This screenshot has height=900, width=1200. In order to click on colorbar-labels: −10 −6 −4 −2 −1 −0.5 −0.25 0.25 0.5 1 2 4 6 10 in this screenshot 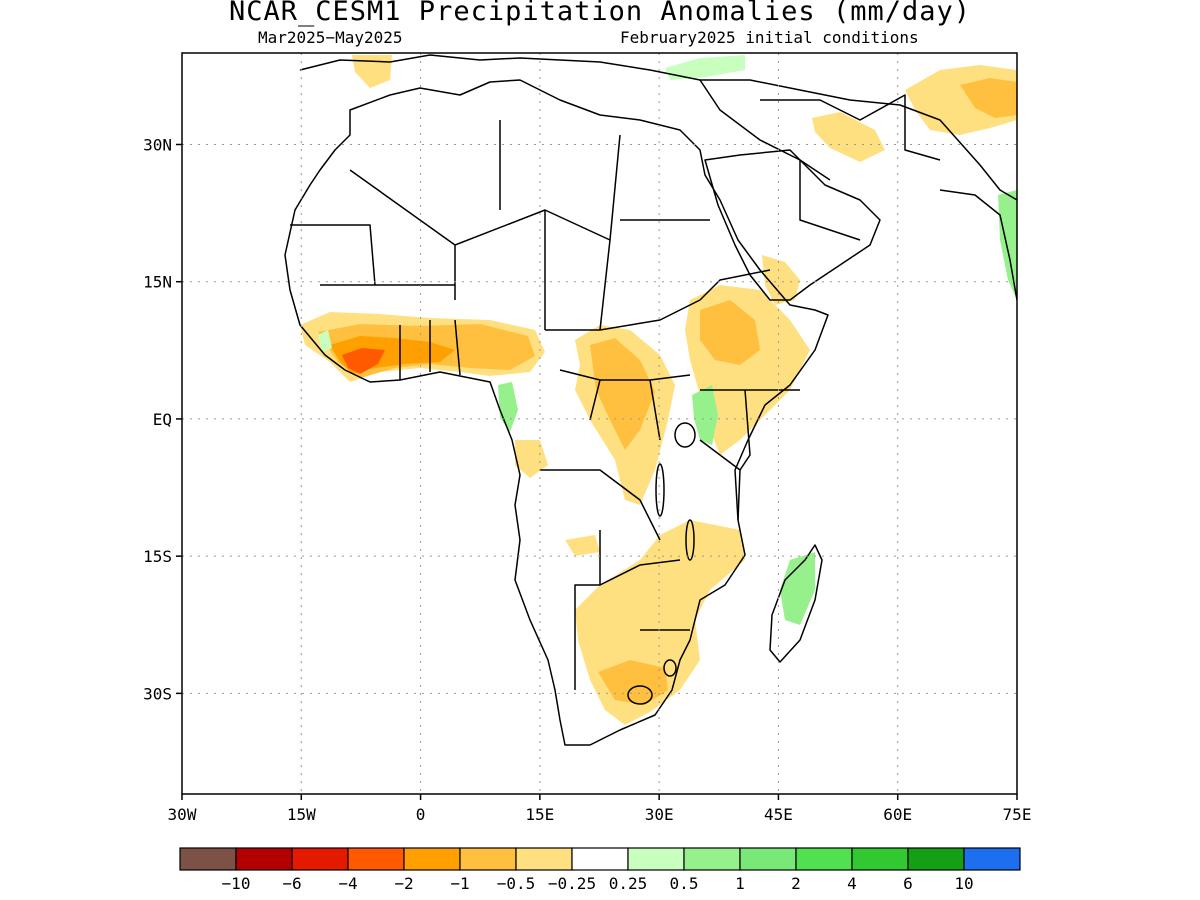, I will do `click(598, 883)`.